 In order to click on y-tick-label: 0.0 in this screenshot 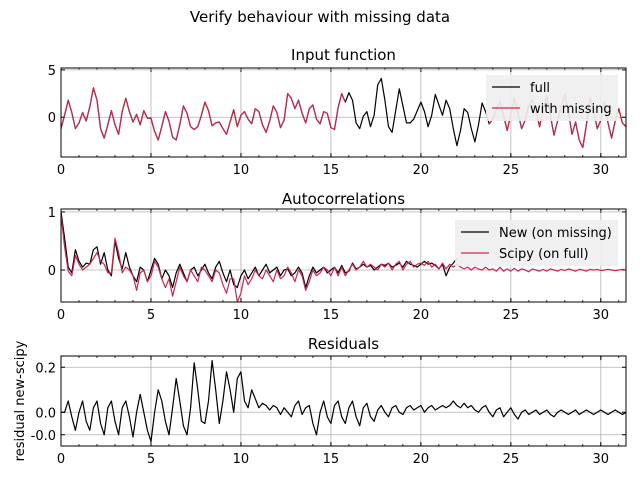, I will do `click(45, 413)`.